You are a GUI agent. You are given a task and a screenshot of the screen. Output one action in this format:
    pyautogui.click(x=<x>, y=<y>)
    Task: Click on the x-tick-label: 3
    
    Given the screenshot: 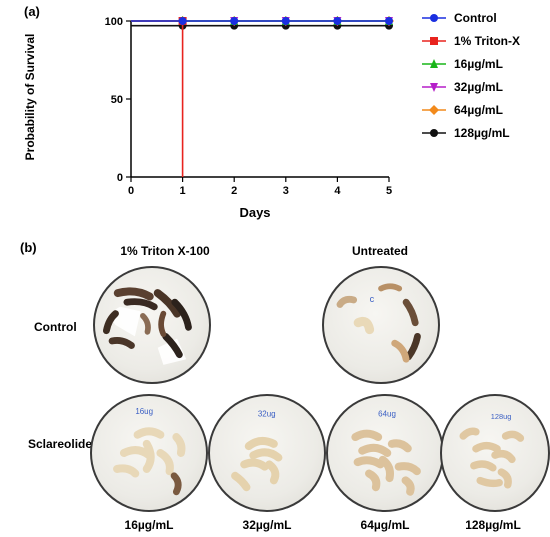 What is the action you would take?
    pyautogui.click(x=286, y=191)
    